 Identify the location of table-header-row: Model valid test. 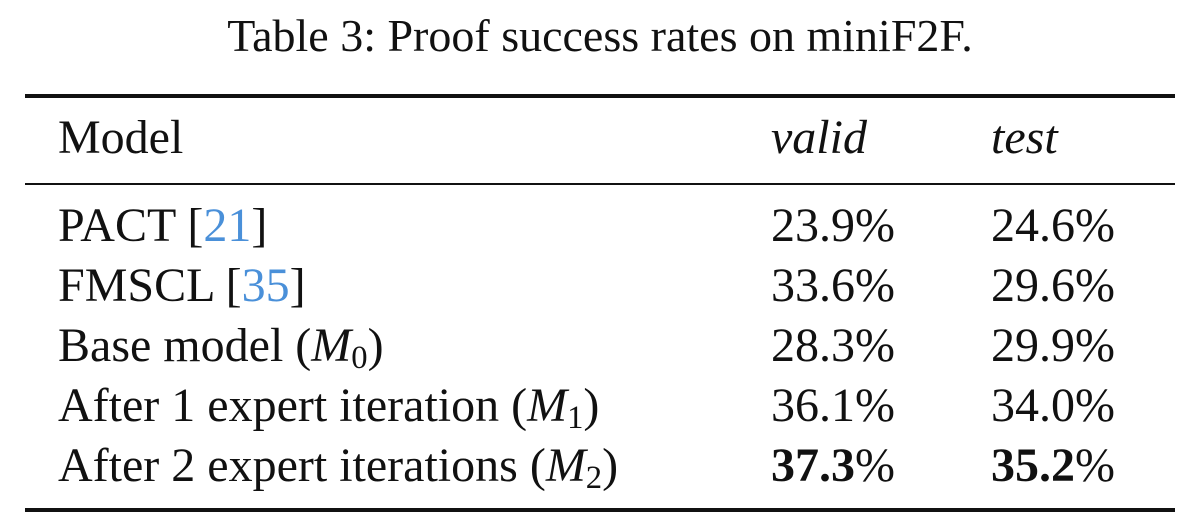
(600, 138).